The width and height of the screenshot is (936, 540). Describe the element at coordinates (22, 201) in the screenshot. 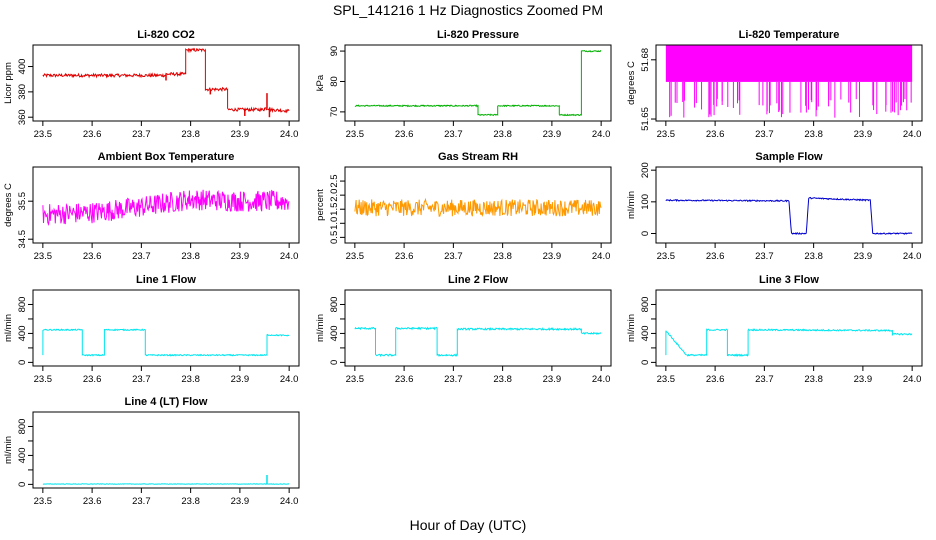

I see `y-tick-label: 35.5` at that location.